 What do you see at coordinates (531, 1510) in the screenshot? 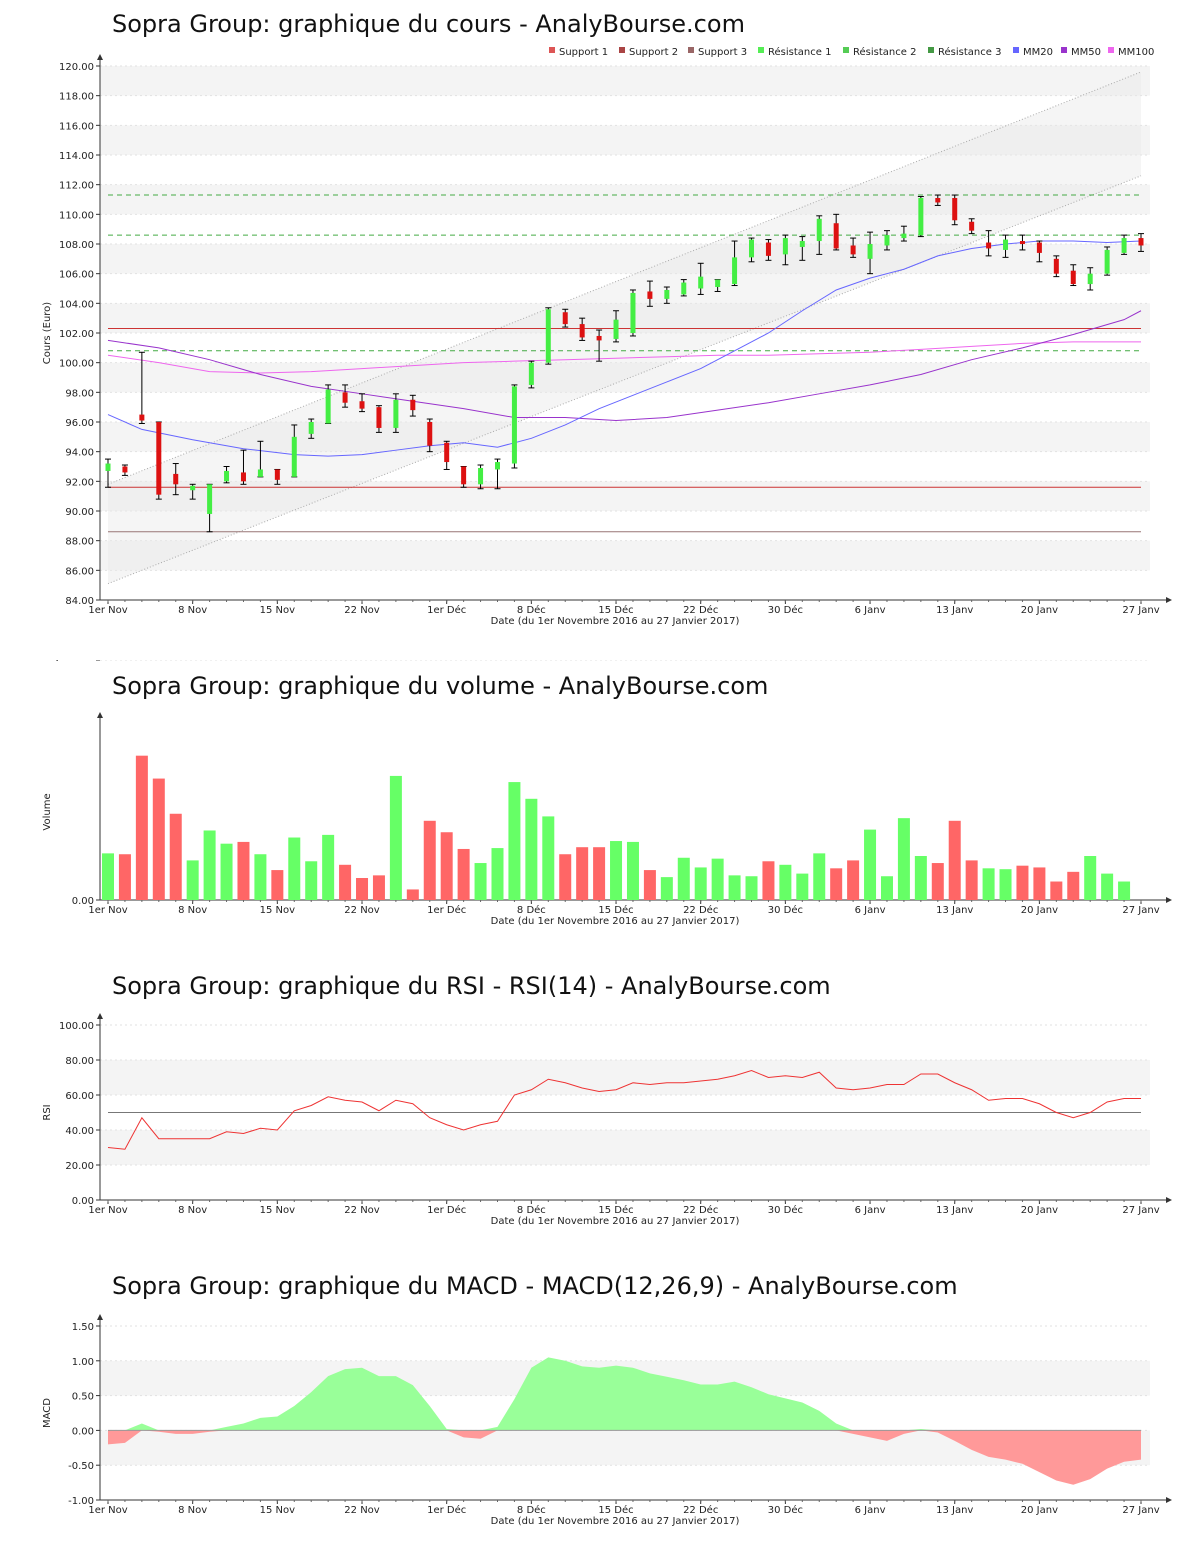
I see `macd-xtick-label: 8 Déc` at bounding box center [531, 1510].